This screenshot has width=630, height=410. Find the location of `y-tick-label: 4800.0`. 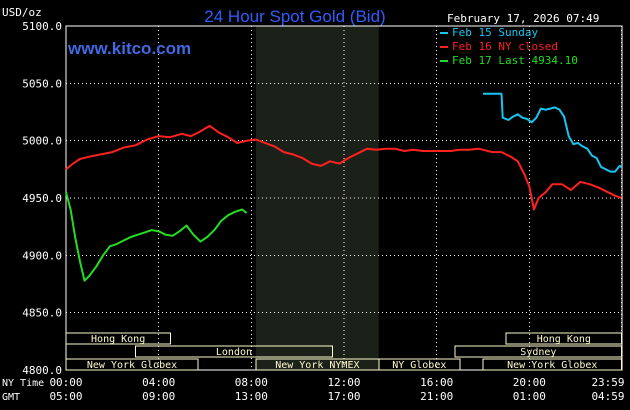

y-tick-label: 4800.0 is located at coordinates (42, 370).